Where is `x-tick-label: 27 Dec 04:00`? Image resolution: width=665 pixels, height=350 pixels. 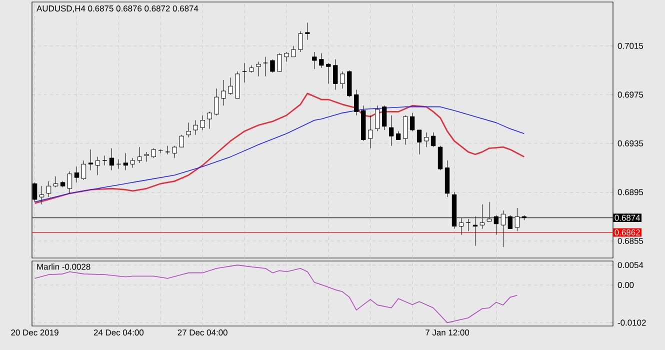 x-tick-label: 27 Dec 04:00 is located at coordinates (203, 333).